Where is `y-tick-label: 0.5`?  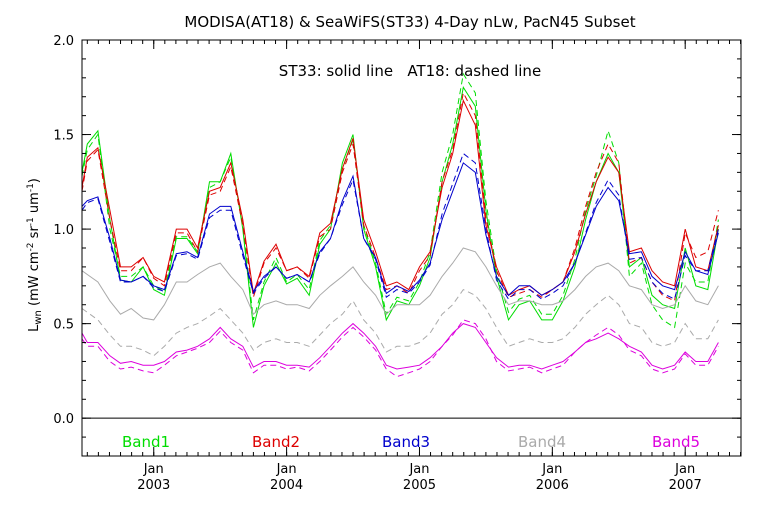
y-tick-label: 0.5 is located at coordinates (63, 325).